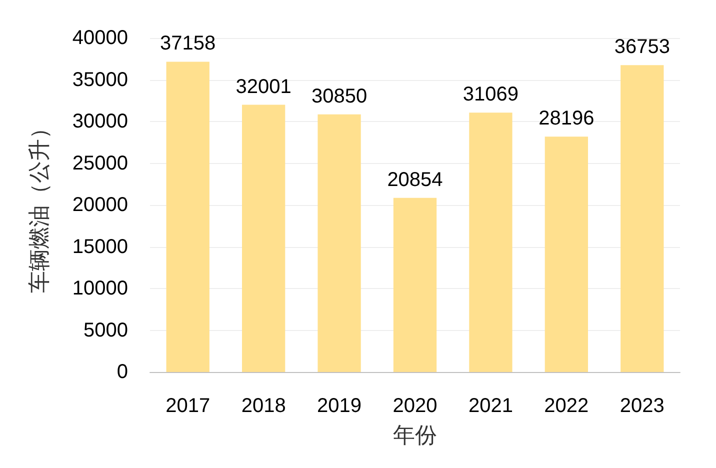 The image size is (716, 468). I want to click on data-label: 31069, so click(490, 95).